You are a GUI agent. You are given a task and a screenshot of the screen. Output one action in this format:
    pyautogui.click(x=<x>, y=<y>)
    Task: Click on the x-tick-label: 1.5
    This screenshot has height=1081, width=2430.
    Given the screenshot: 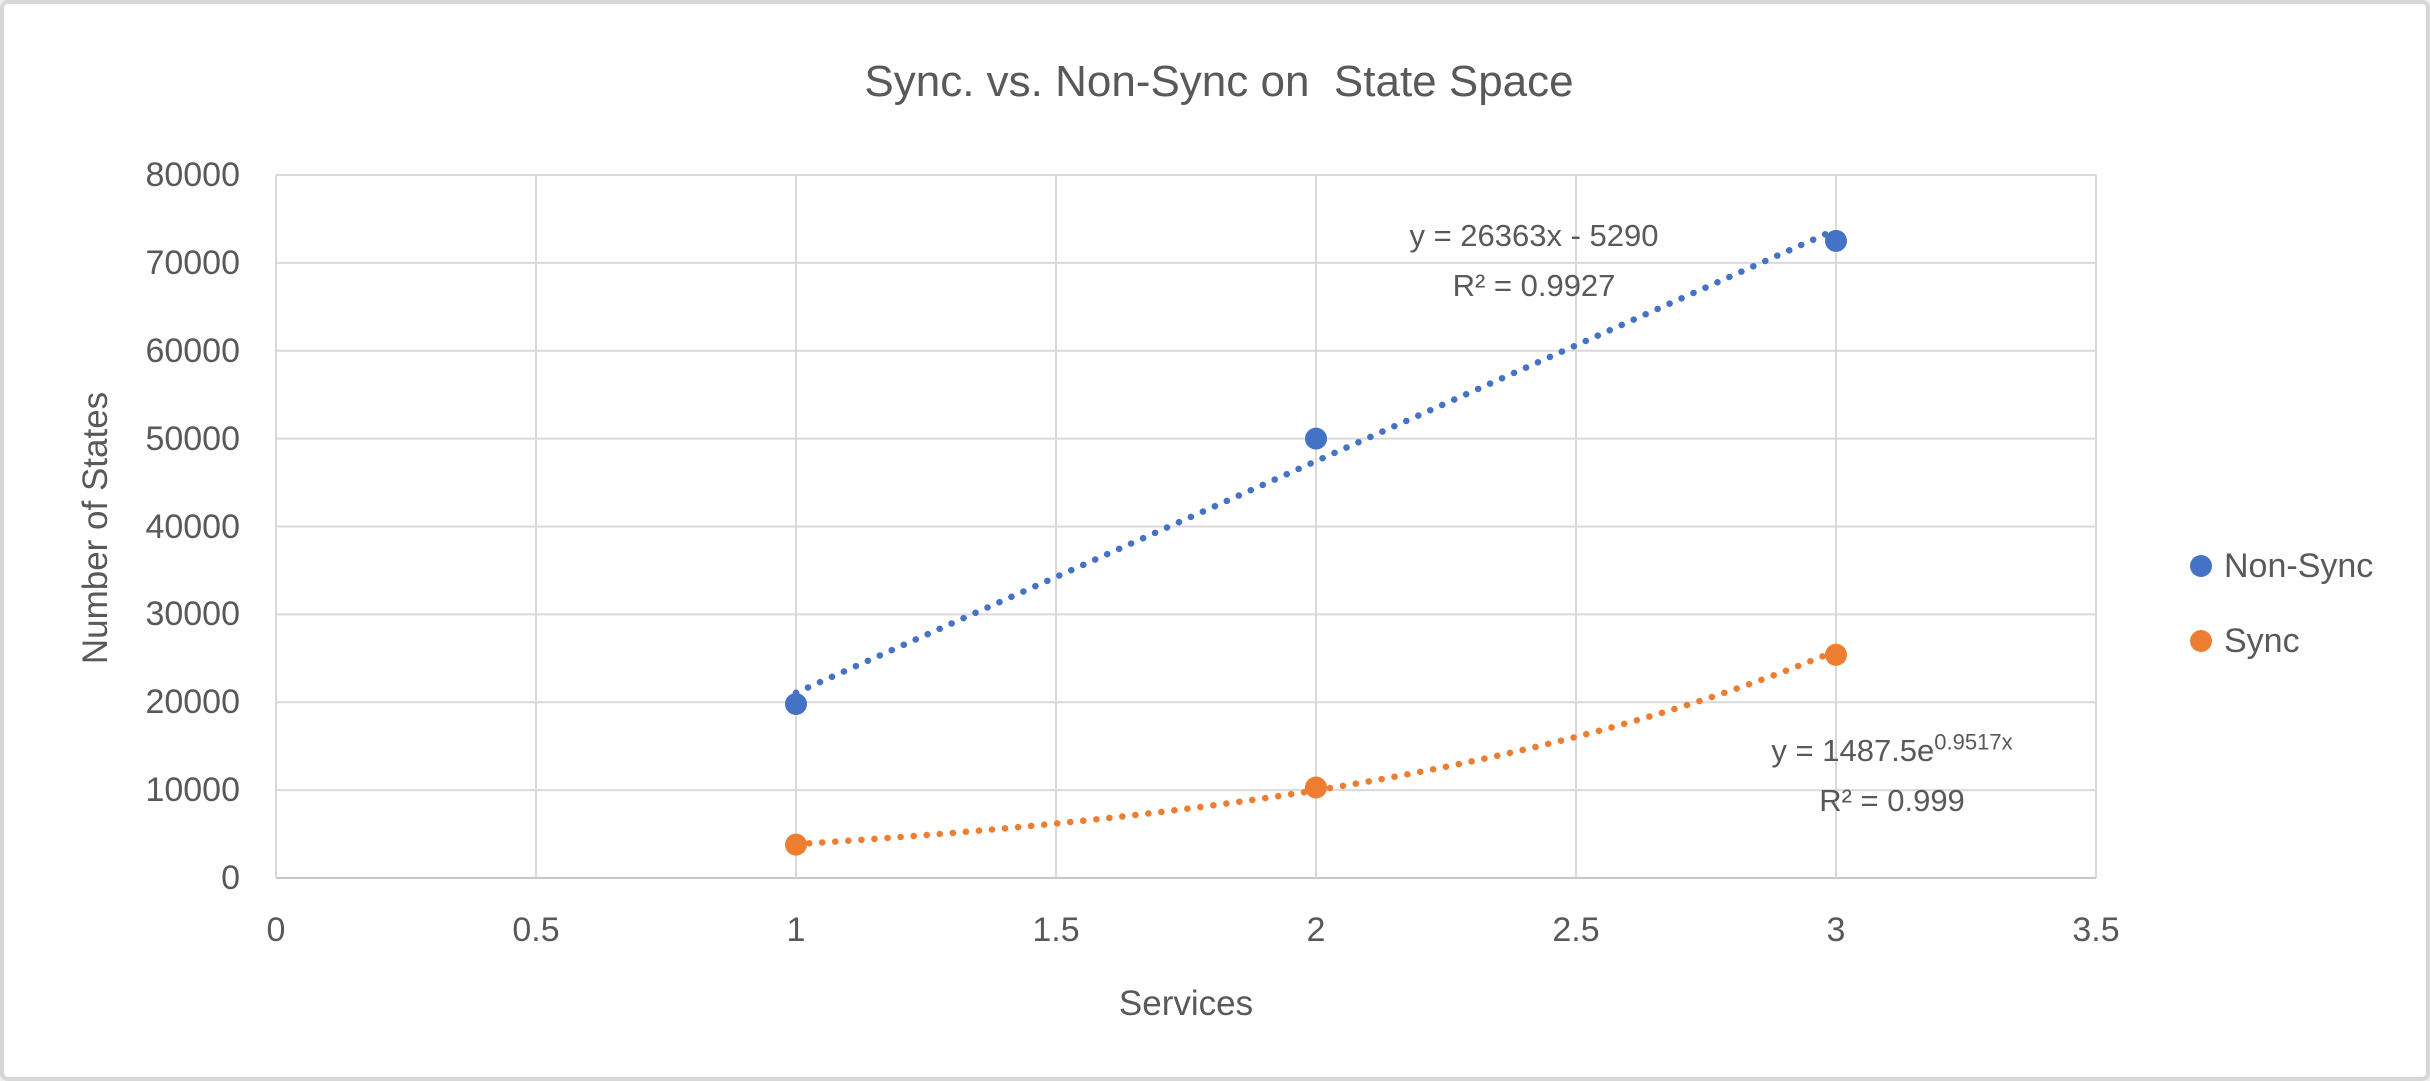 What is the action you would take?
    pyautogui.click(x=1056, y=930)
    